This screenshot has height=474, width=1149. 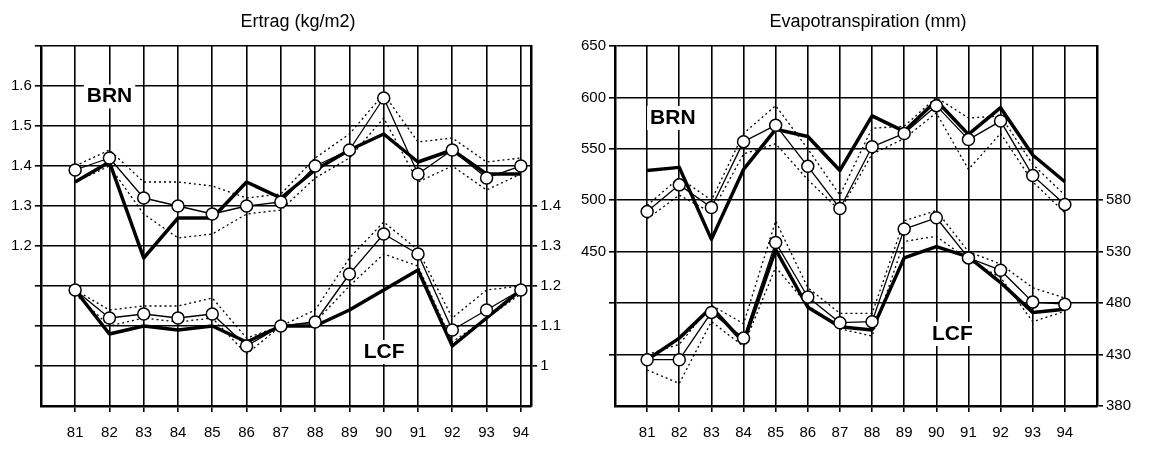 What do you see at coordinates (594, 199) in the screenshot?
I see `y-tick-label: 500` at bounding box center [594, 199].